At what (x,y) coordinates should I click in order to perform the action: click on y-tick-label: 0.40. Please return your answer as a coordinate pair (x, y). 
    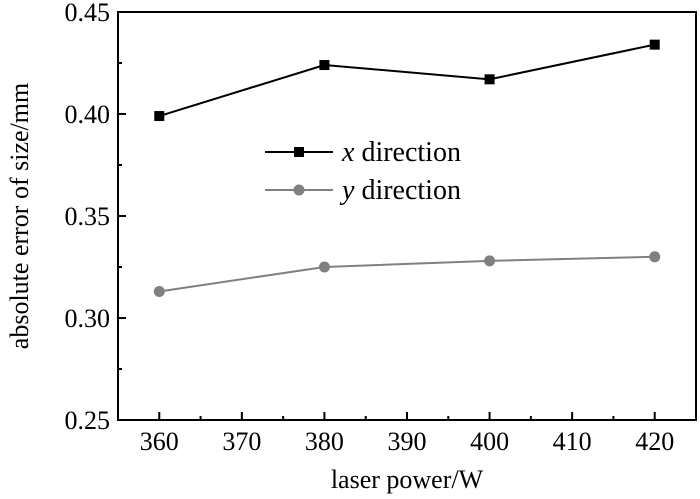
    Looking at the image, I should click on (88, 114).